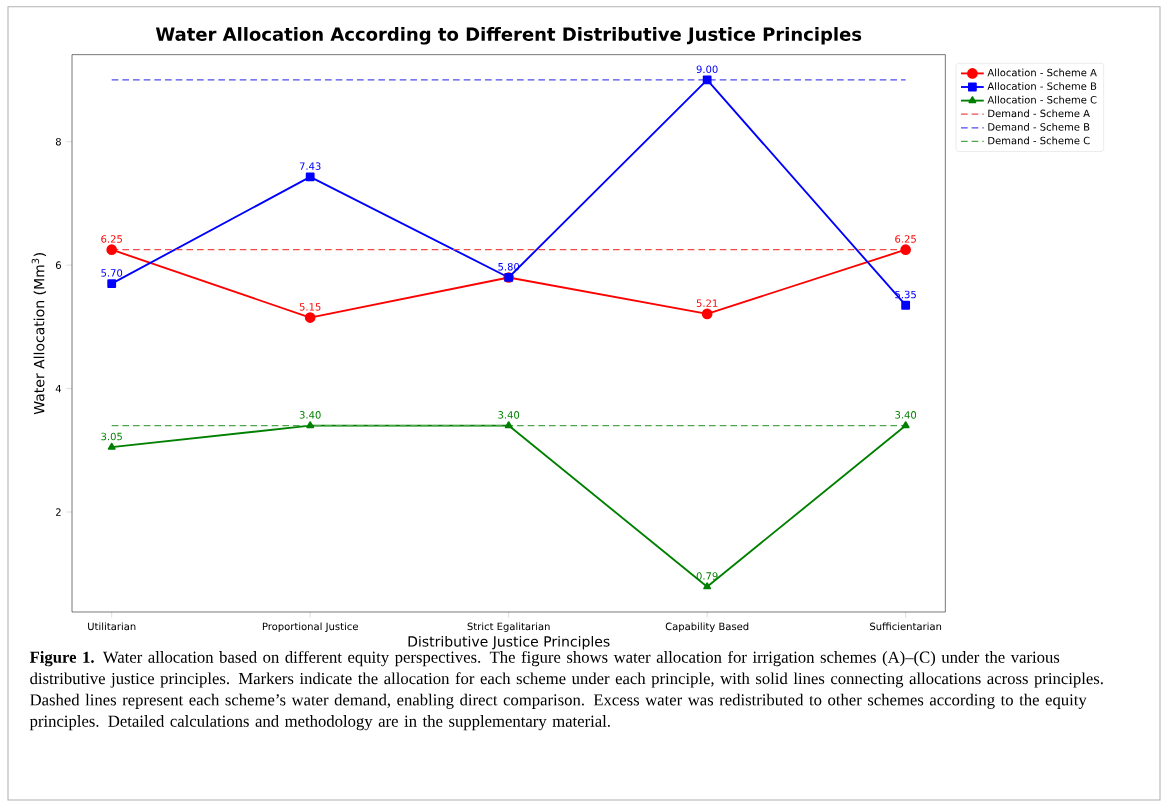 The height and width of the screenshot is (811, 1168). I want to click on x-tick-label: Capability Based, so click(707, 627).